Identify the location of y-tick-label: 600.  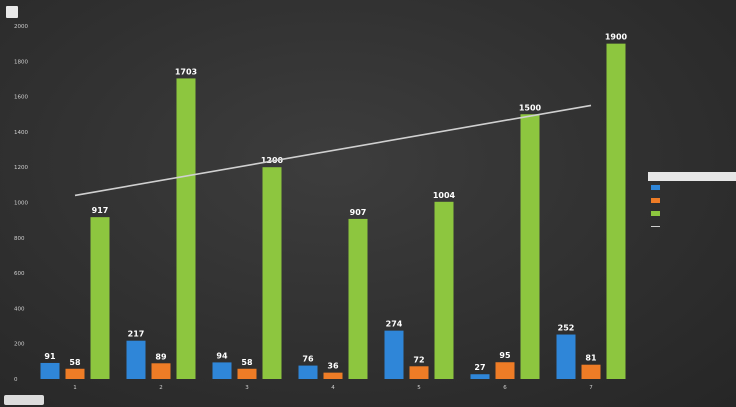
(19, 274).